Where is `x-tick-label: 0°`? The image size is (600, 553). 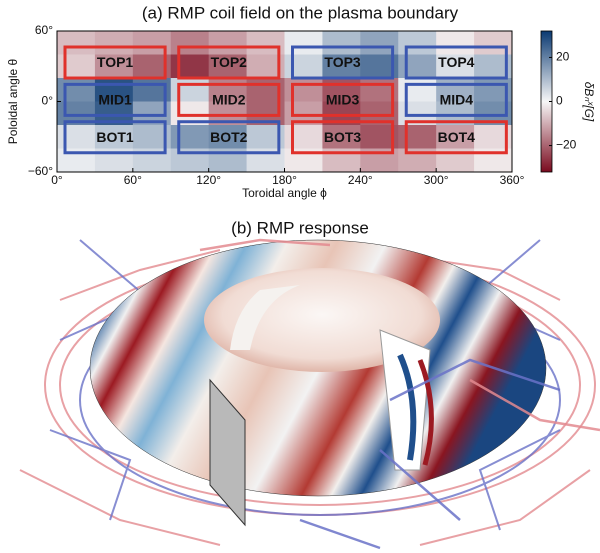
x-tick-label: 0° is located at coordinates (57, 180).